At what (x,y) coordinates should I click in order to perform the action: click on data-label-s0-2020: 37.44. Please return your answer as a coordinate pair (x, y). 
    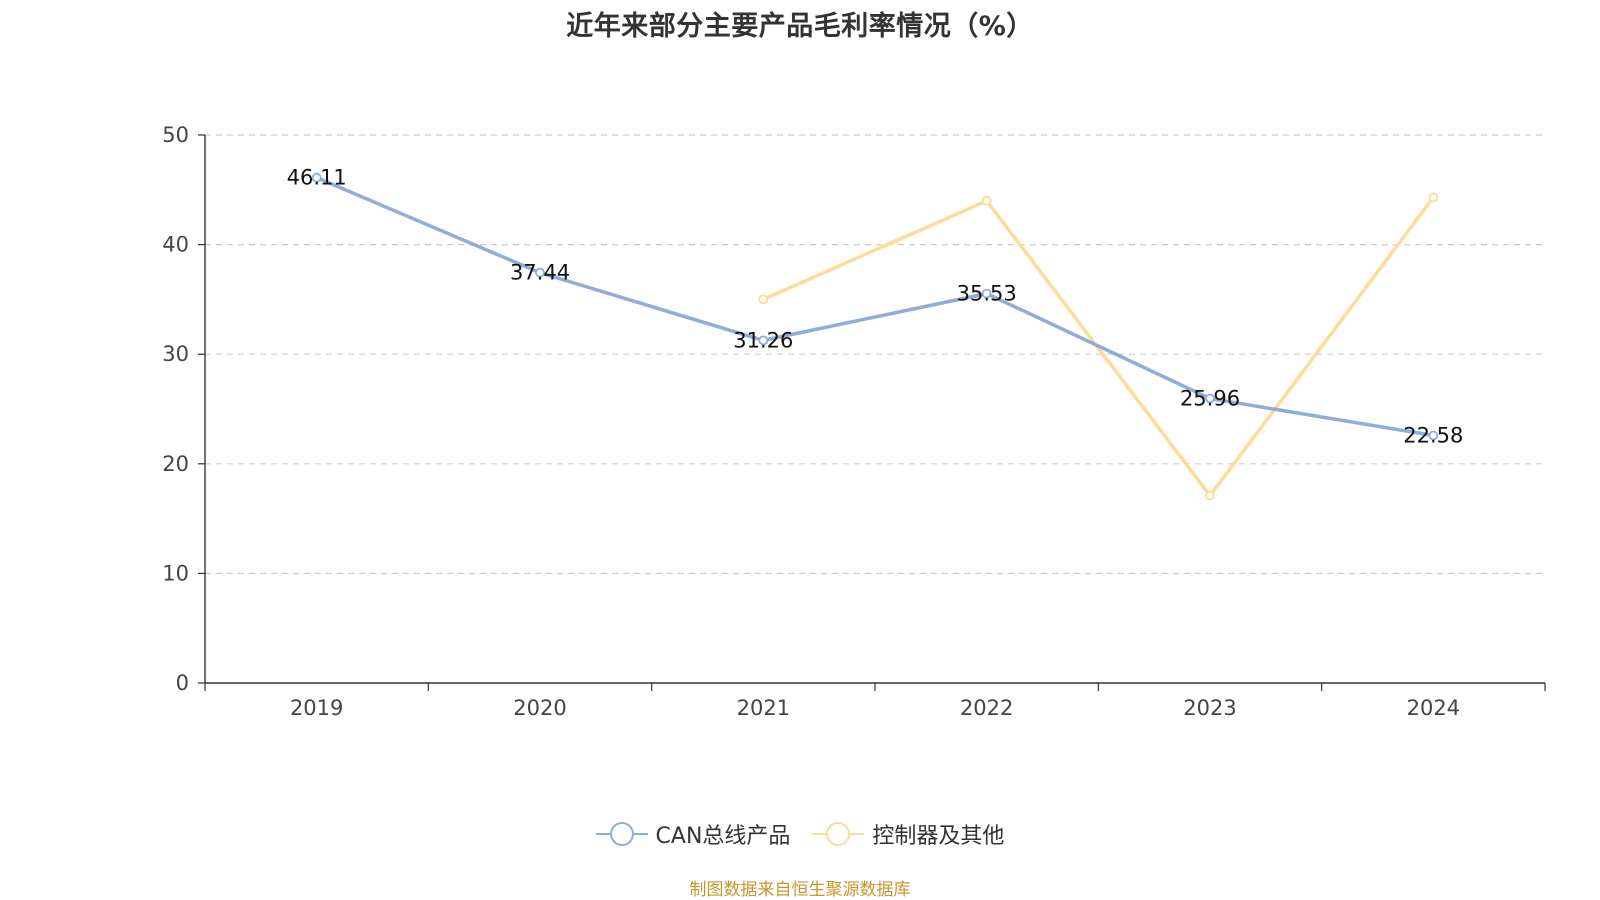
    Looking at the image, I should click on (540, 273).